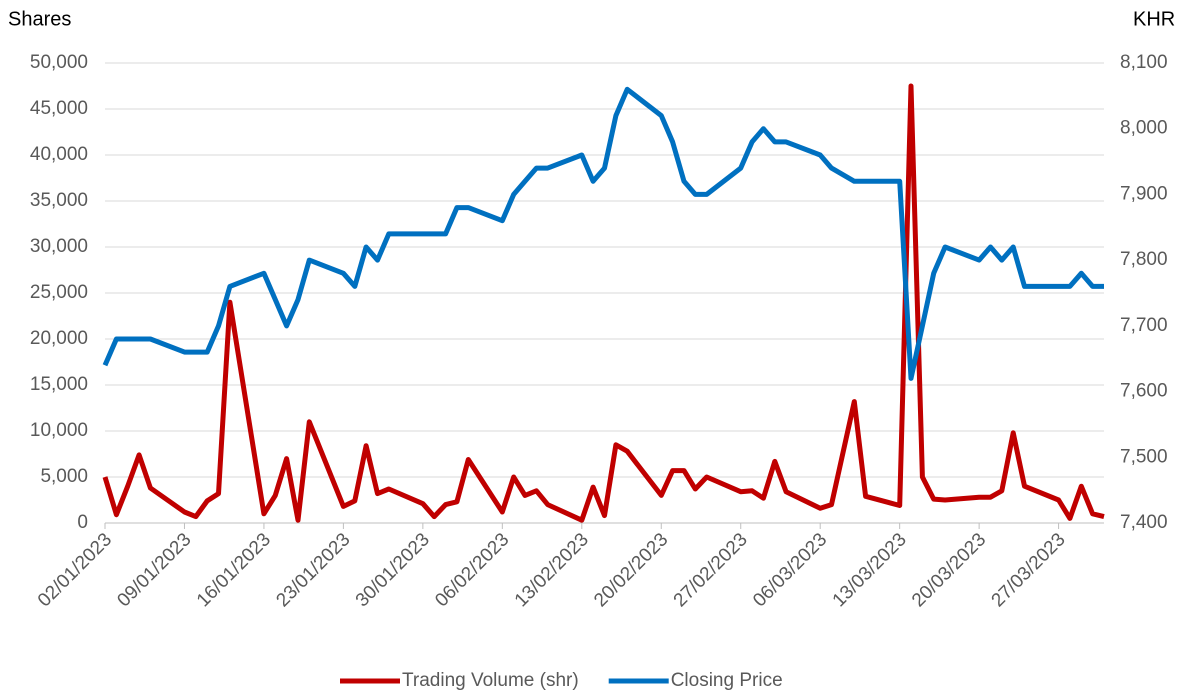 The width and height of the screenshot is (1201, 700). Describe the element at coordinates (1144, 456) in the screenshot. I see `y2-tick-label: 7,500` at that location.